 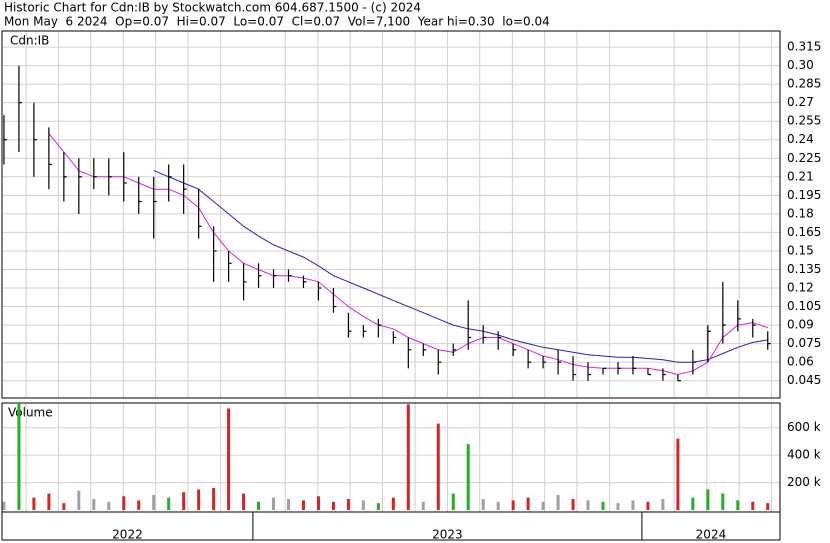 What do you see at coordinates (804, 455) in the screenshot?
I see `y-tick-label: 400 k` at bounding box center [804, 455].